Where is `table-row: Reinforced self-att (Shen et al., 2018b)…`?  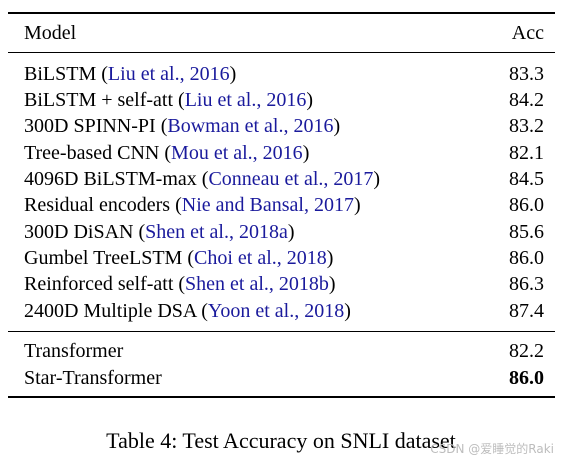
table-row: Reinforced self-att (Shen et al., 2018b)… is located at coordinates (284, 284).